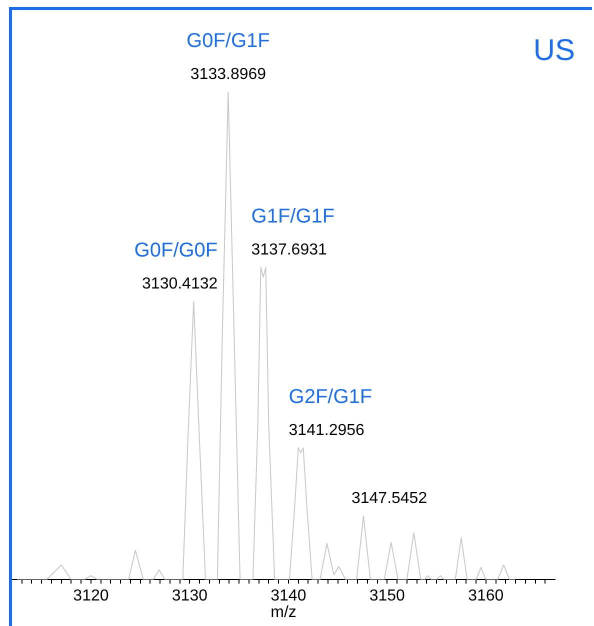 The image size is (594, 626). Describe the element at coordinates (293, 217) in the screenshot. I see `annotation: G1F/G1F` at that location.